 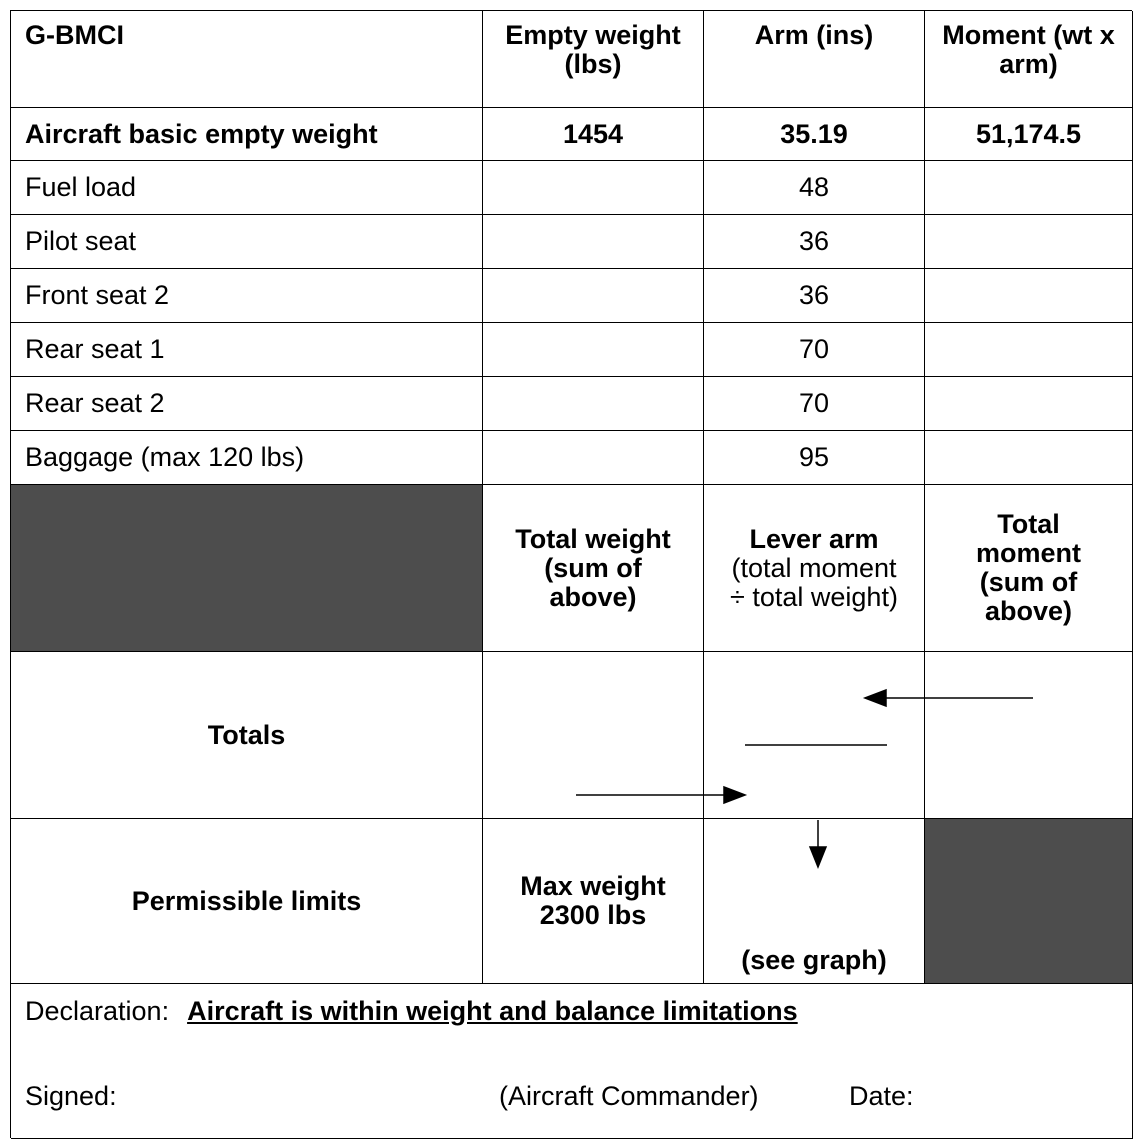 I want to click on basic-cell: 1454, so click(x=593, y=134).